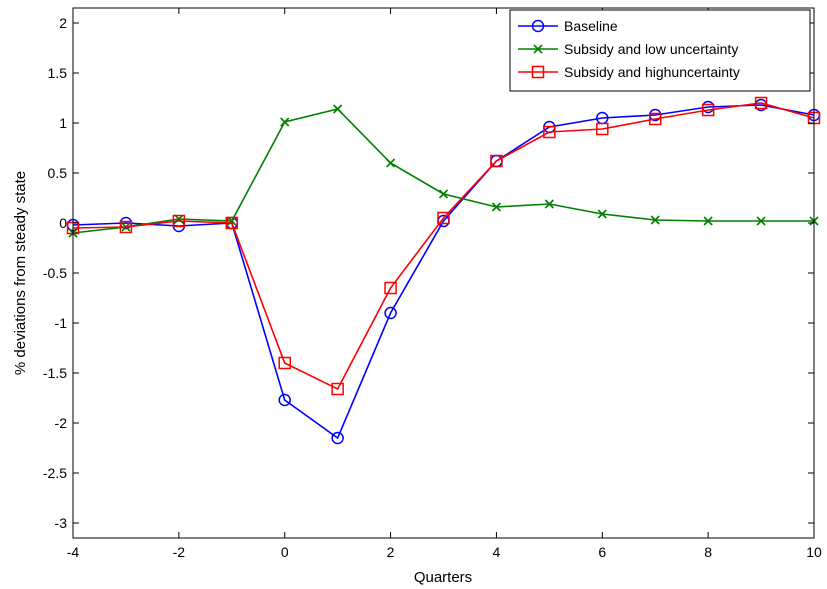 This screenshot has width=827, height=589. I want to click on x-tick-label: 6, so click(602, 552).